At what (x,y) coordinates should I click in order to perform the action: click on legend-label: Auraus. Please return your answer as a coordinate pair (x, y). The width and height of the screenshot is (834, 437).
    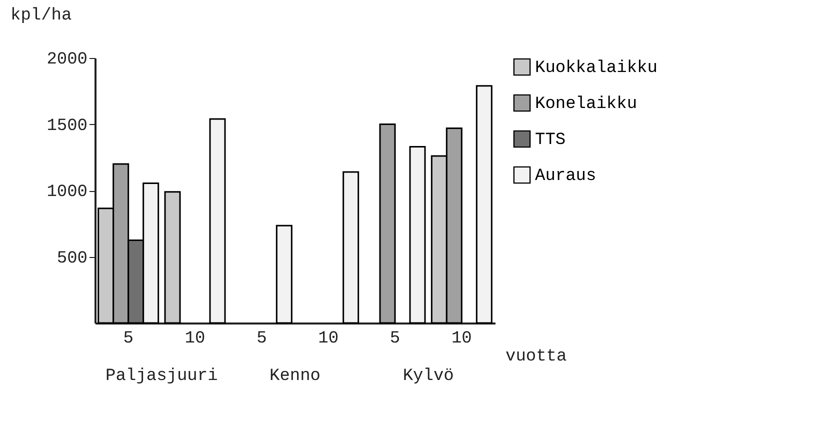
    Looking at the image, I should click on (565, 176).